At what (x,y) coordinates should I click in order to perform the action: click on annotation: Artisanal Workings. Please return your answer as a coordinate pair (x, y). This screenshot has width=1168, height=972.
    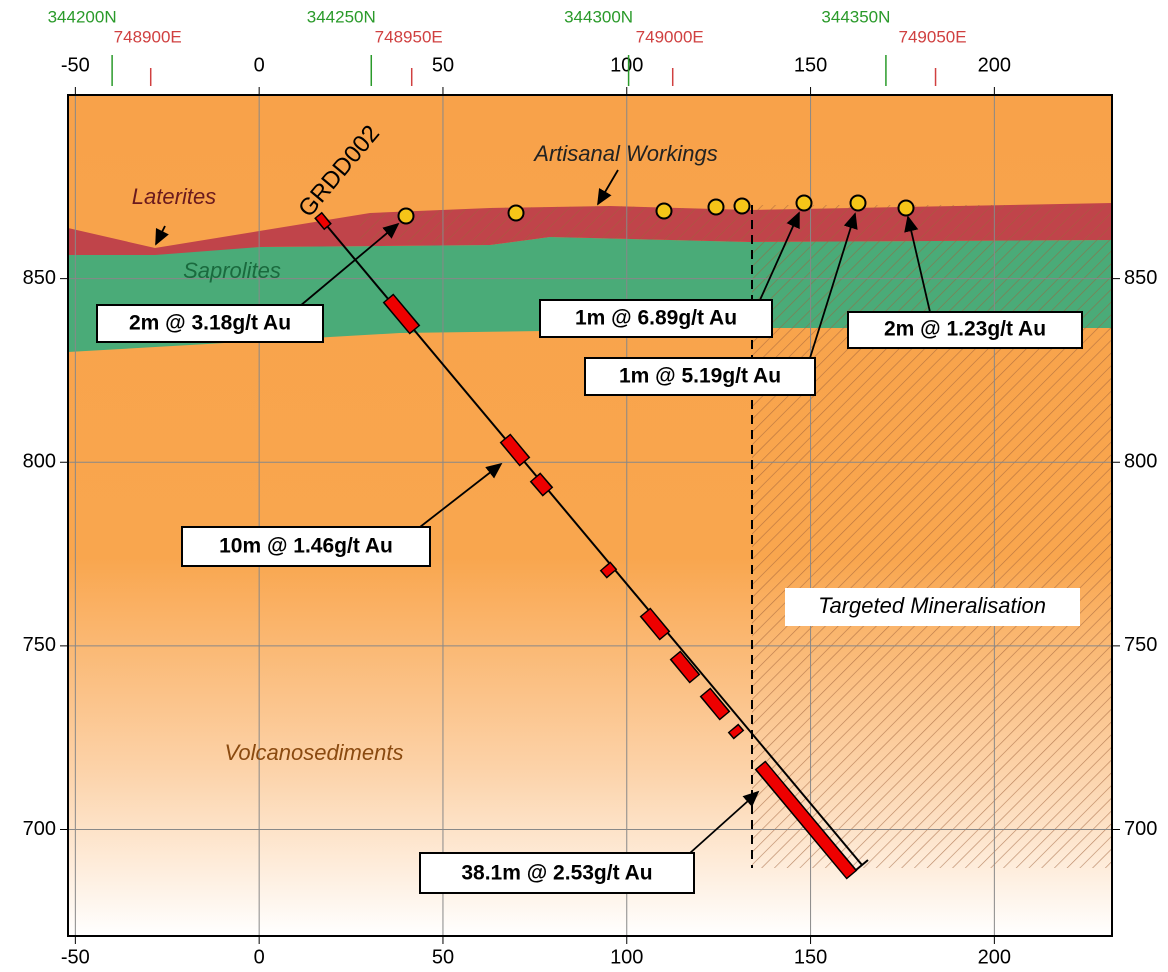
    Looking at the image, I should click on (624, 153).